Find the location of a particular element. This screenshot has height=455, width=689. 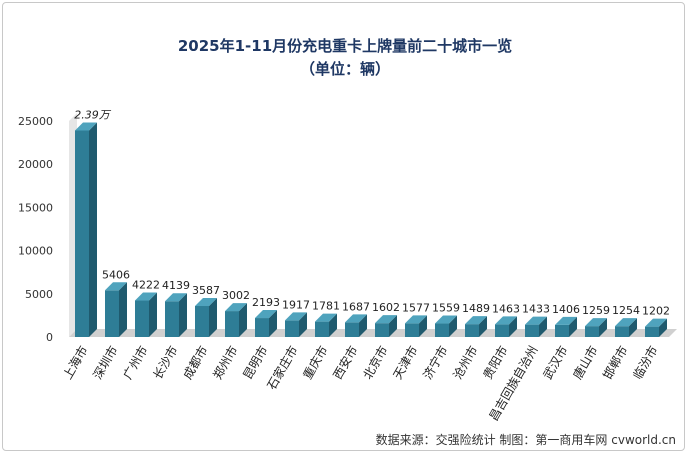

category-label: 成都市 is located at coordinates (195, 362).